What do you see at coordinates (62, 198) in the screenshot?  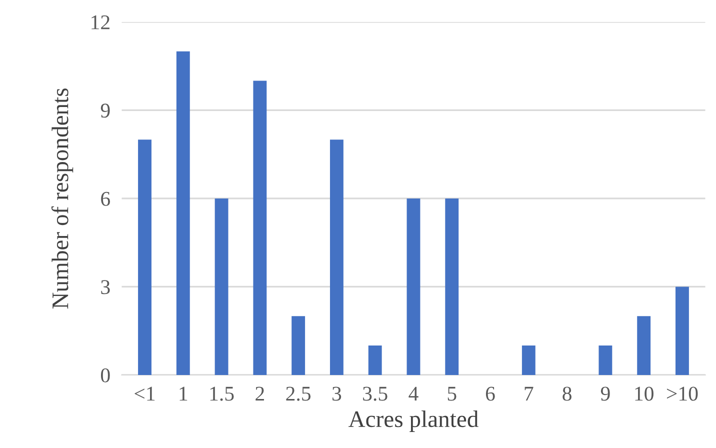 I see `y-axis-title: Number of respondents` at bounding box center [62, 198].